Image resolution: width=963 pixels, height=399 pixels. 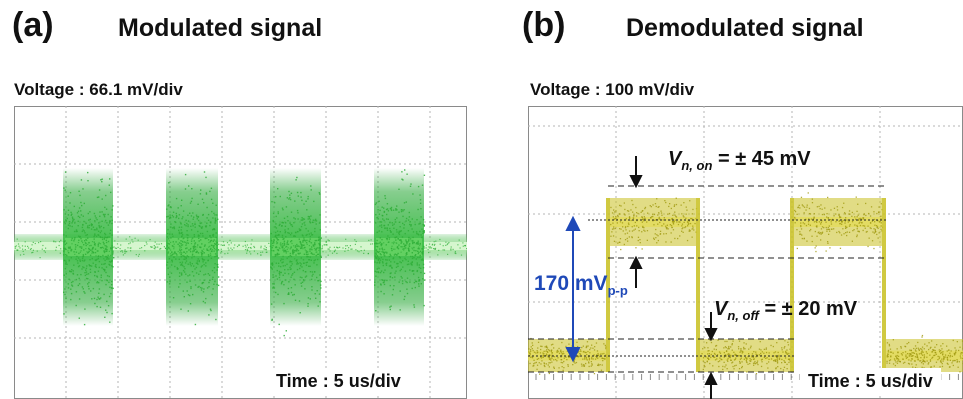 I want to click on arrow-down-off, so click(x=711, y=335).